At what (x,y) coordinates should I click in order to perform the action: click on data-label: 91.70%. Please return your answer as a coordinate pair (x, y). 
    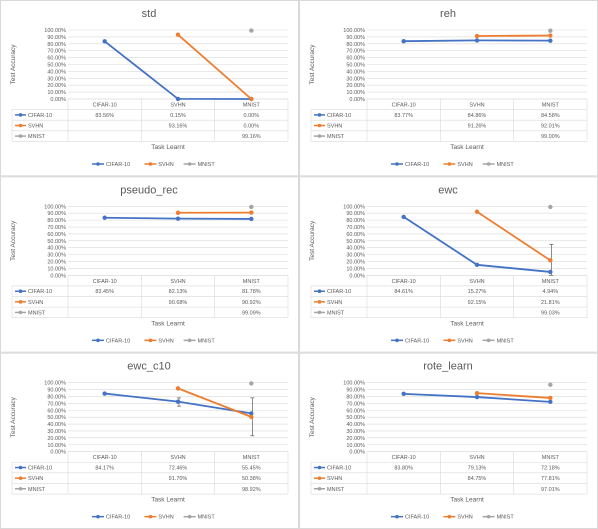
    Looking at the image, I should click on (178, 479).